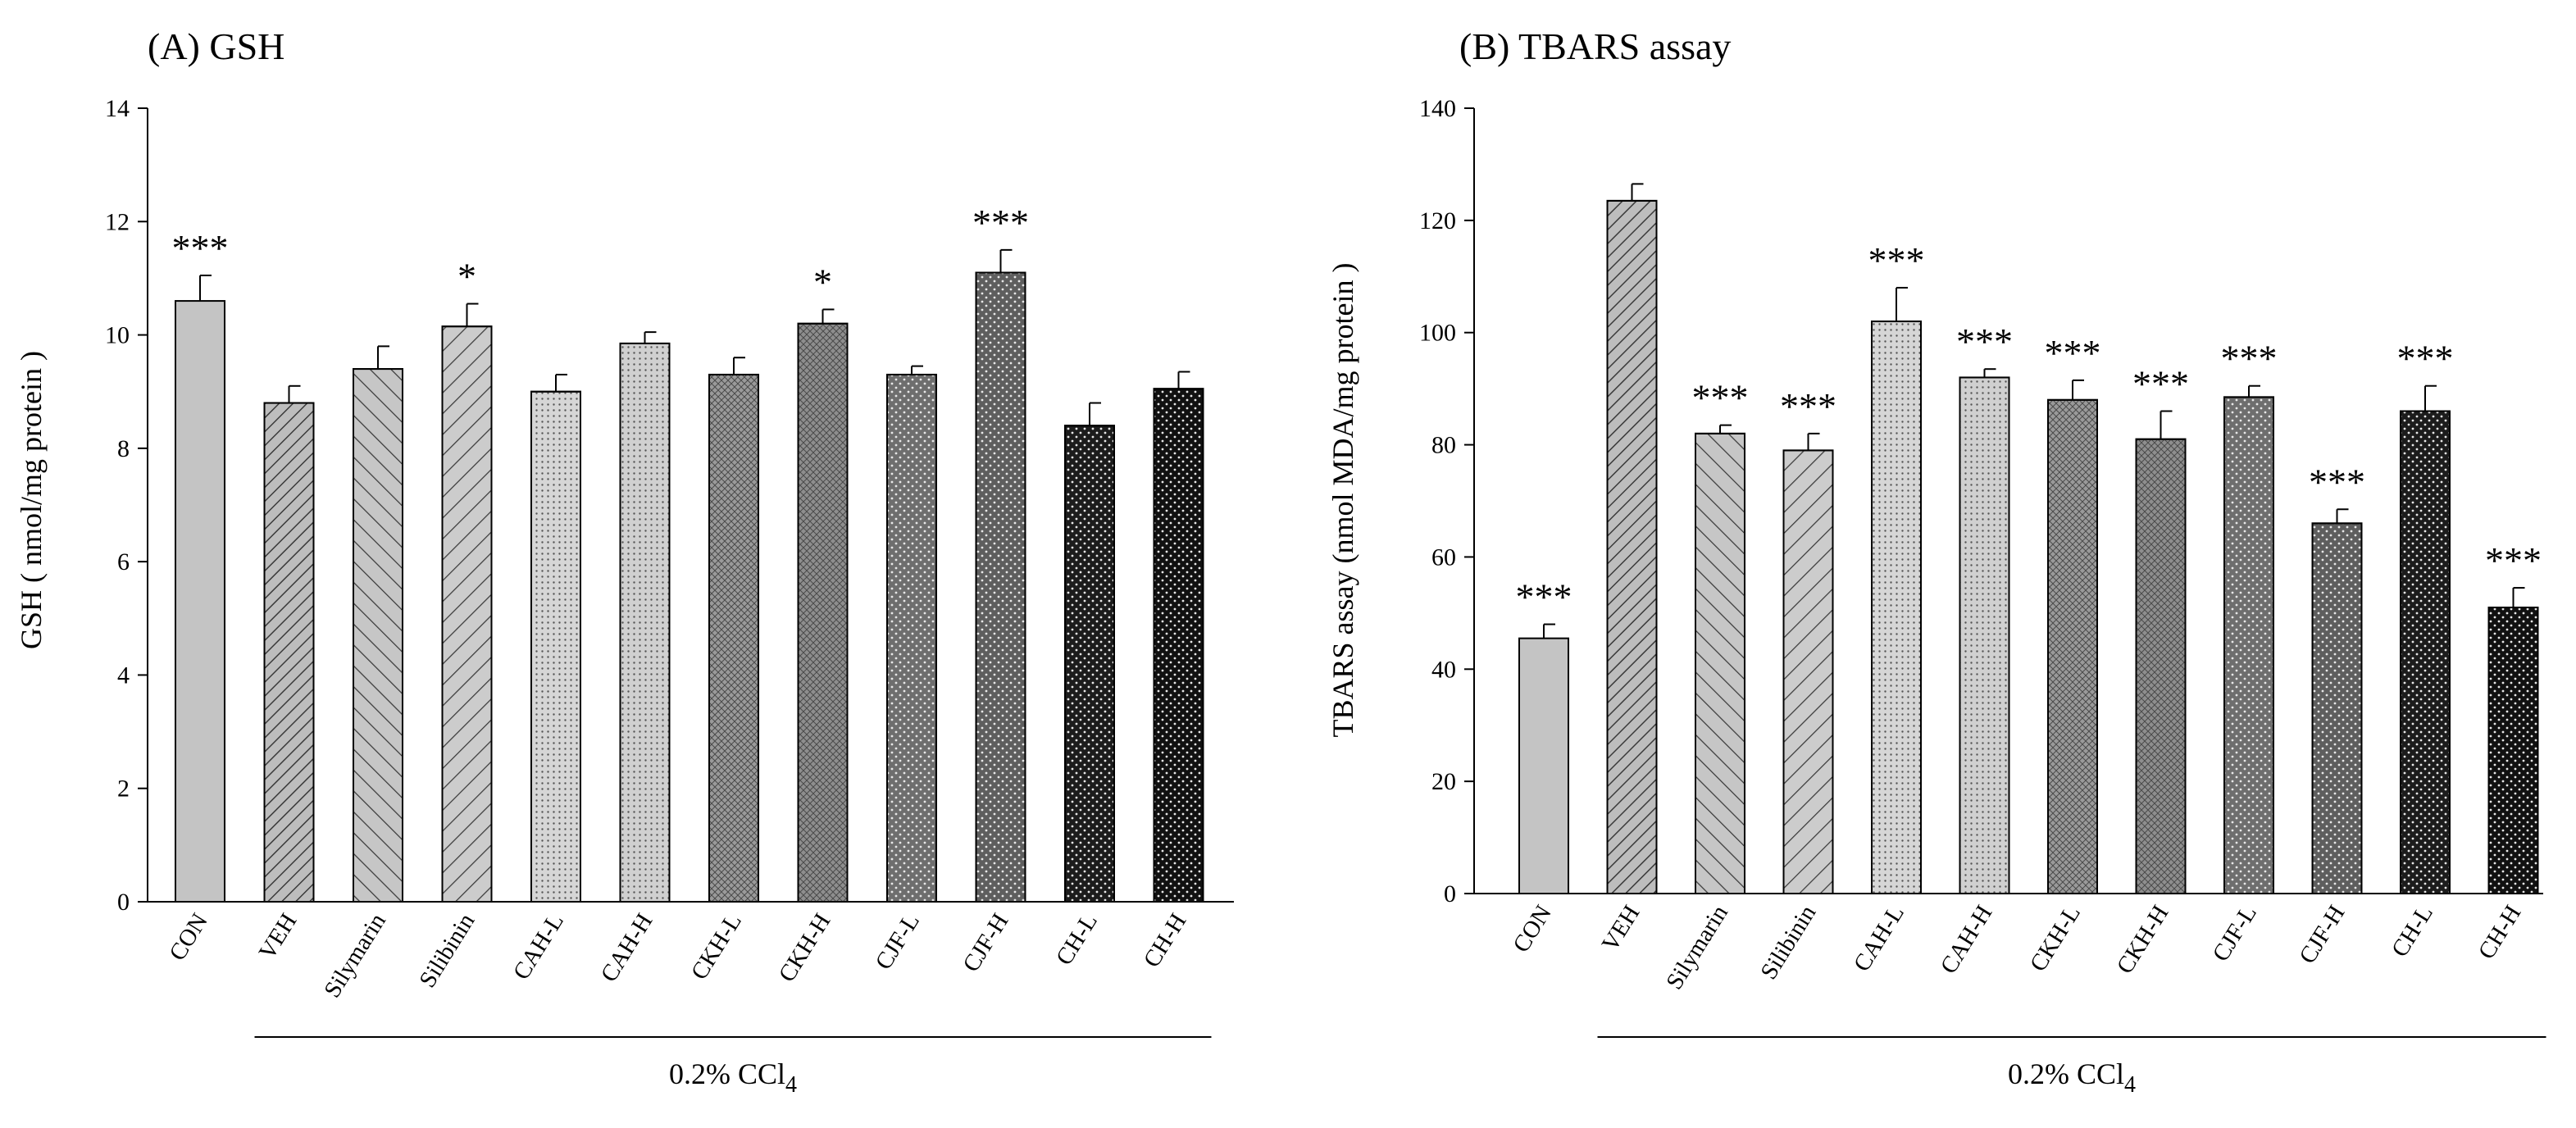 The image size is (2576, 1128). What do you see at coordinates (733, 1078) in the screenshot?
I see `panel-a-group-label: 0.2% CCl4` at bounding box center [733, 1078].